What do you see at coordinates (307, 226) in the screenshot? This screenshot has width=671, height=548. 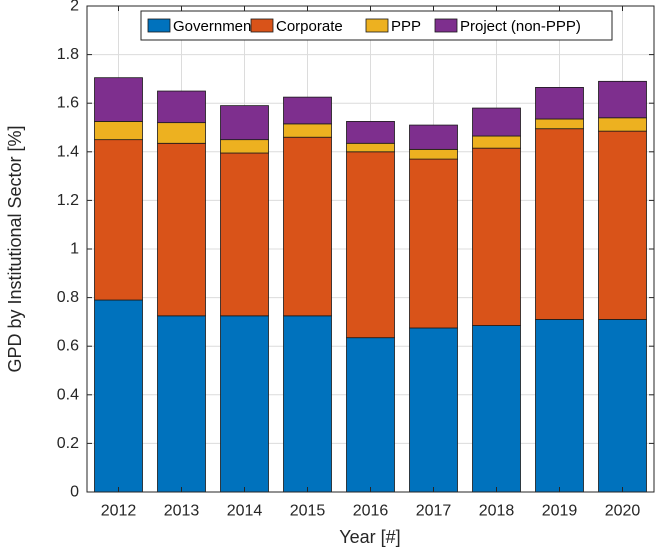 I see `bar-corporate-2015` at bounding box center [307, 226].